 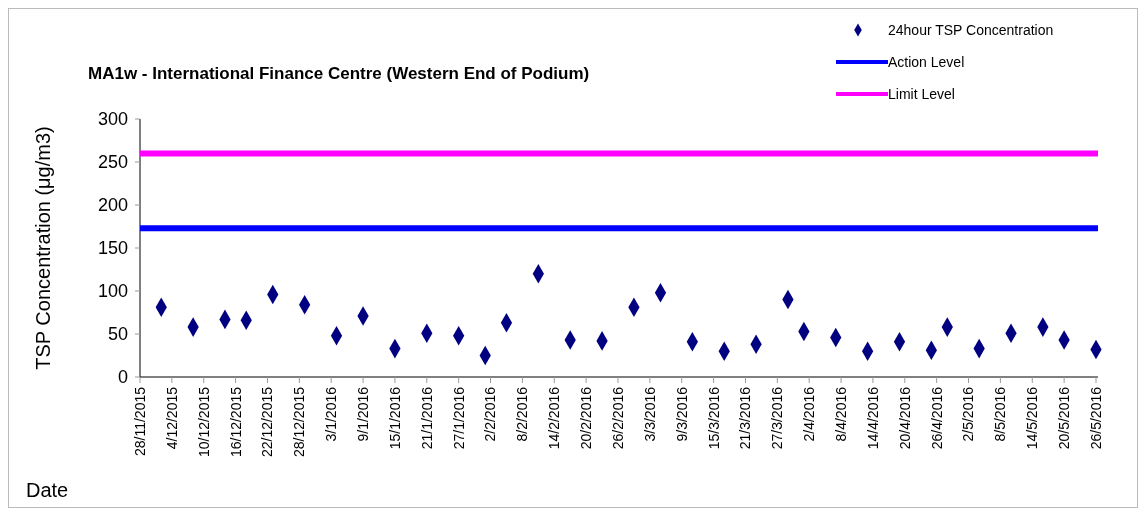 What do you see at coordinates (426, 418) in the screenshot?
I see `x-tick-label: 21/1/2016` at bounding box center [426, 418].